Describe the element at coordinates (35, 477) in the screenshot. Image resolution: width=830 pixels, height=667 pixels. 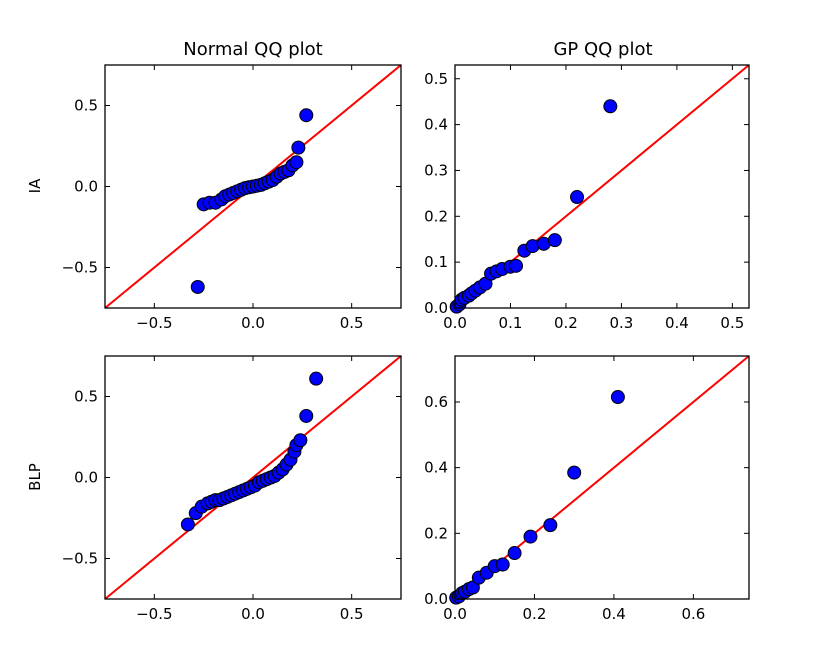
I see `row-label-blp: BLP` at that location.